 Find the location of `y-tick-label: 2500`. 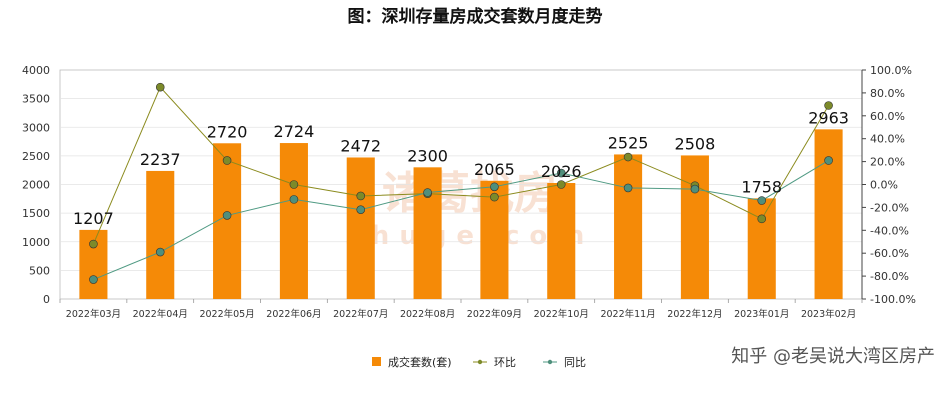

y-tick-label: 2500 is located at coordinates (36, 156).